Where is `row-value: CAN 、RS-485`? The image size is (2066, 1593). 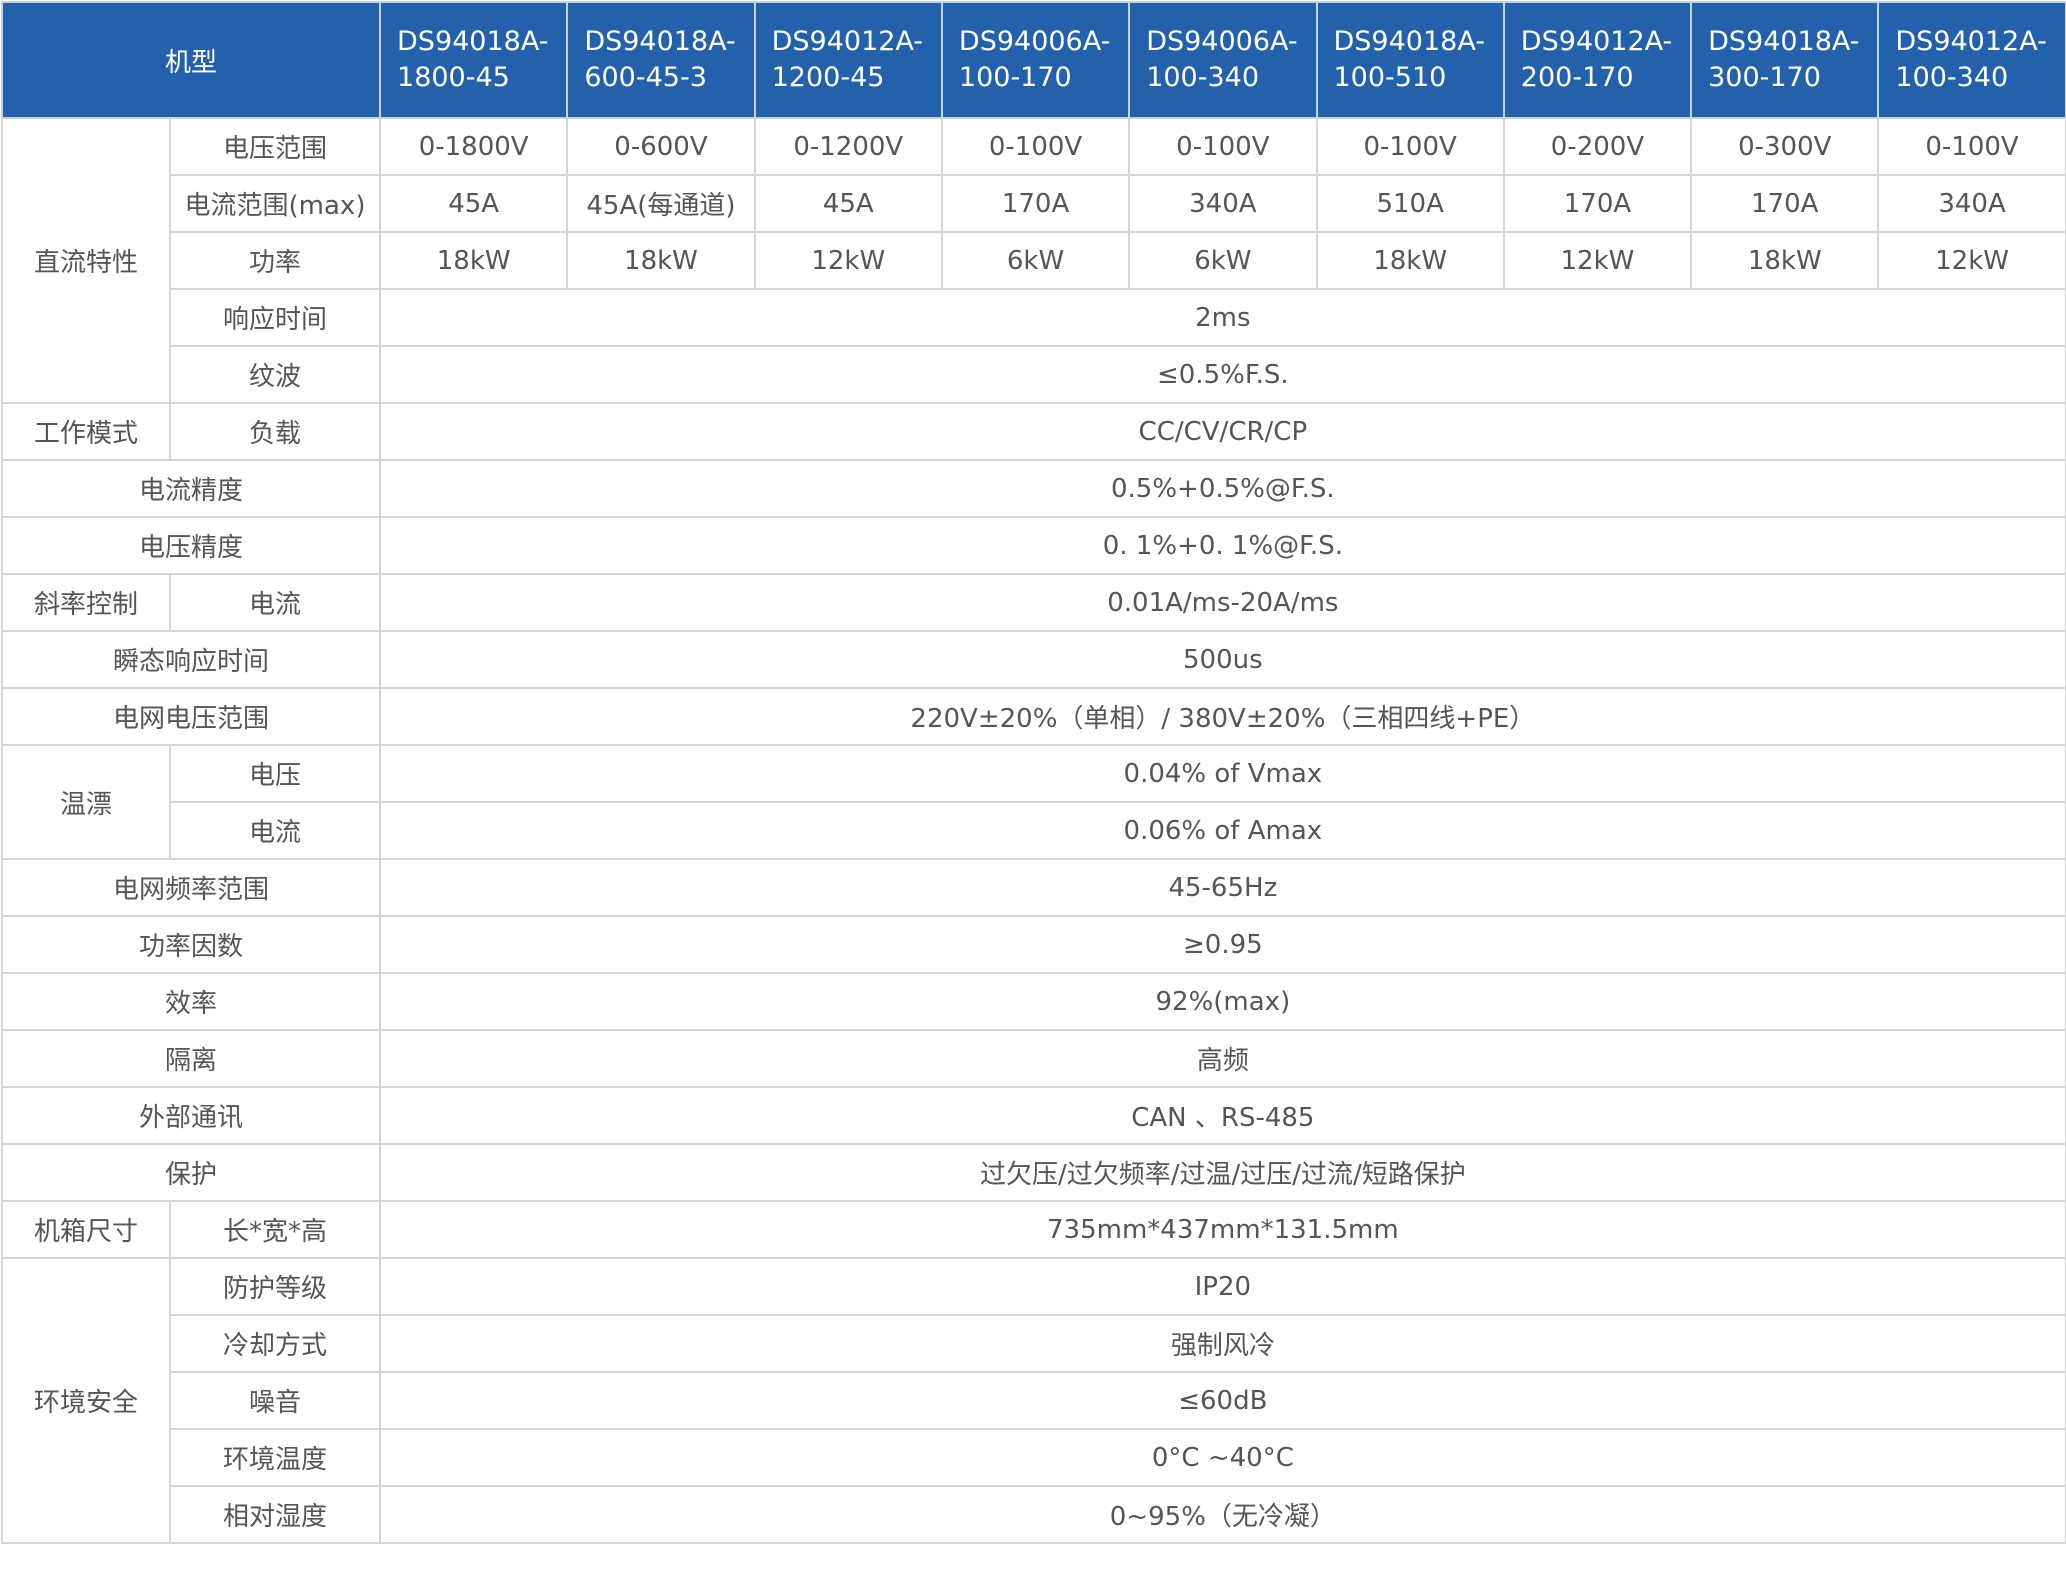
row-value: CAN 、RS-485 is located at coordinates (1222, 1115).